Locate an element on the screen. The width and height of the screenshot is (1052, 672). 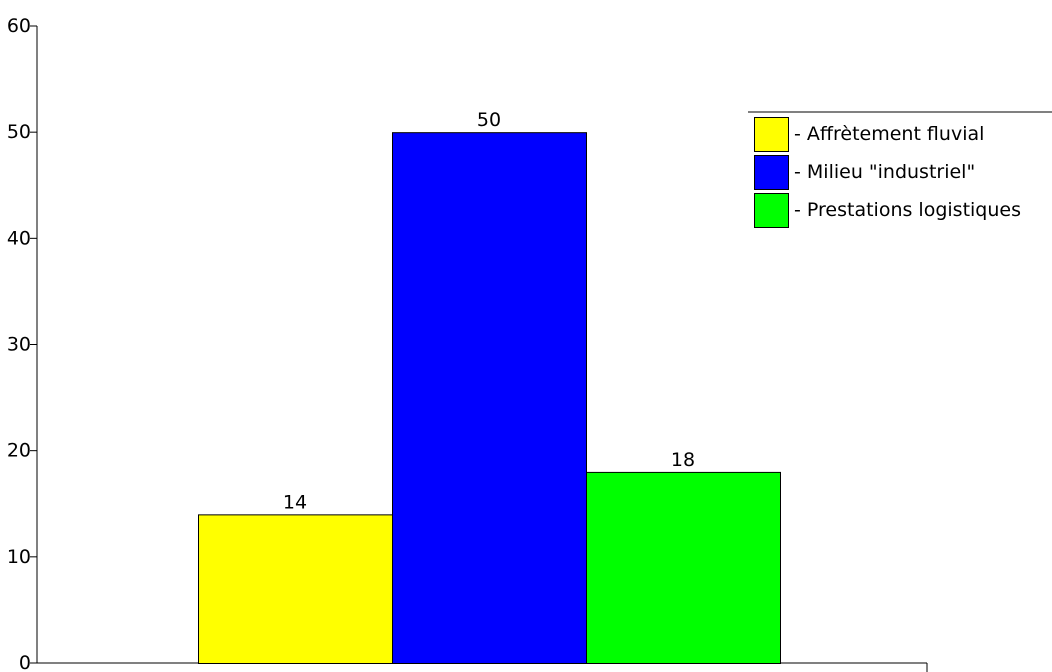
legend-label: - Prestations logistiques is located at coordinates (907, 210).